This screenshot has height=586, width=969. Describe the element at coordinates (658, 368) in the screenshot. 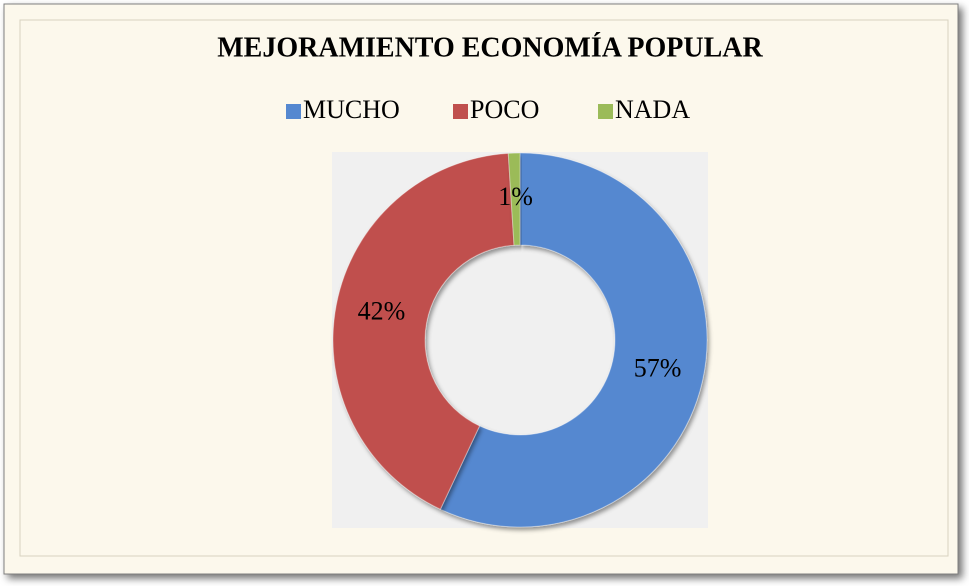

I see `data-label: 57%` at that location.